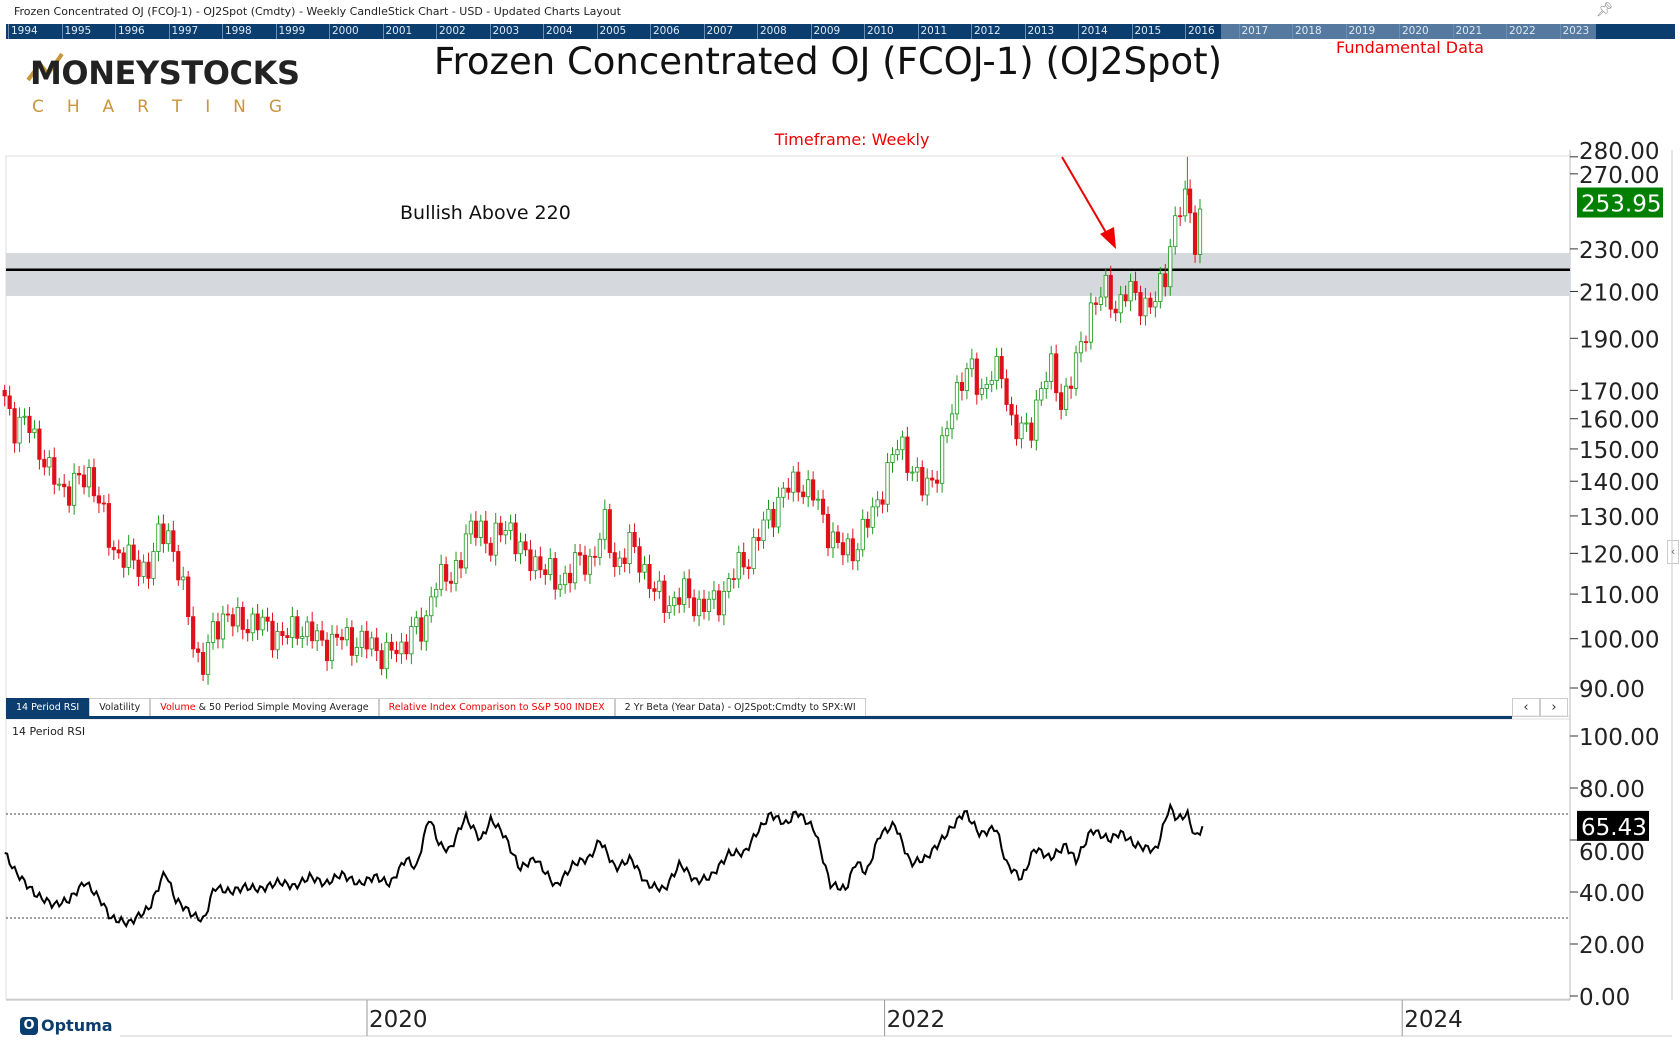 This screenshot has height=1044, width=1680. Describe the element at coordinates (986, 31) in the screenshot. I see `navigator-year: 2012` at that location.